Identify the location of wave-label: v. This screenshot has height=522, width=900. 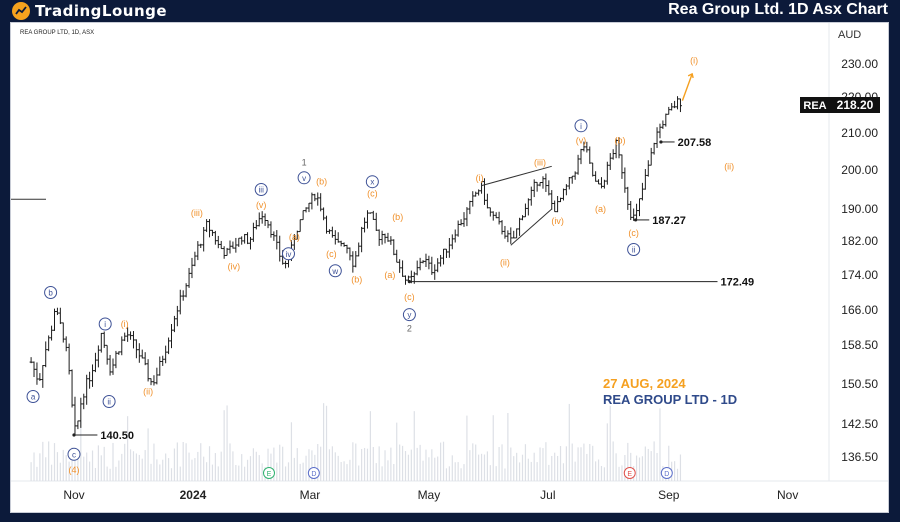
(304, 178).